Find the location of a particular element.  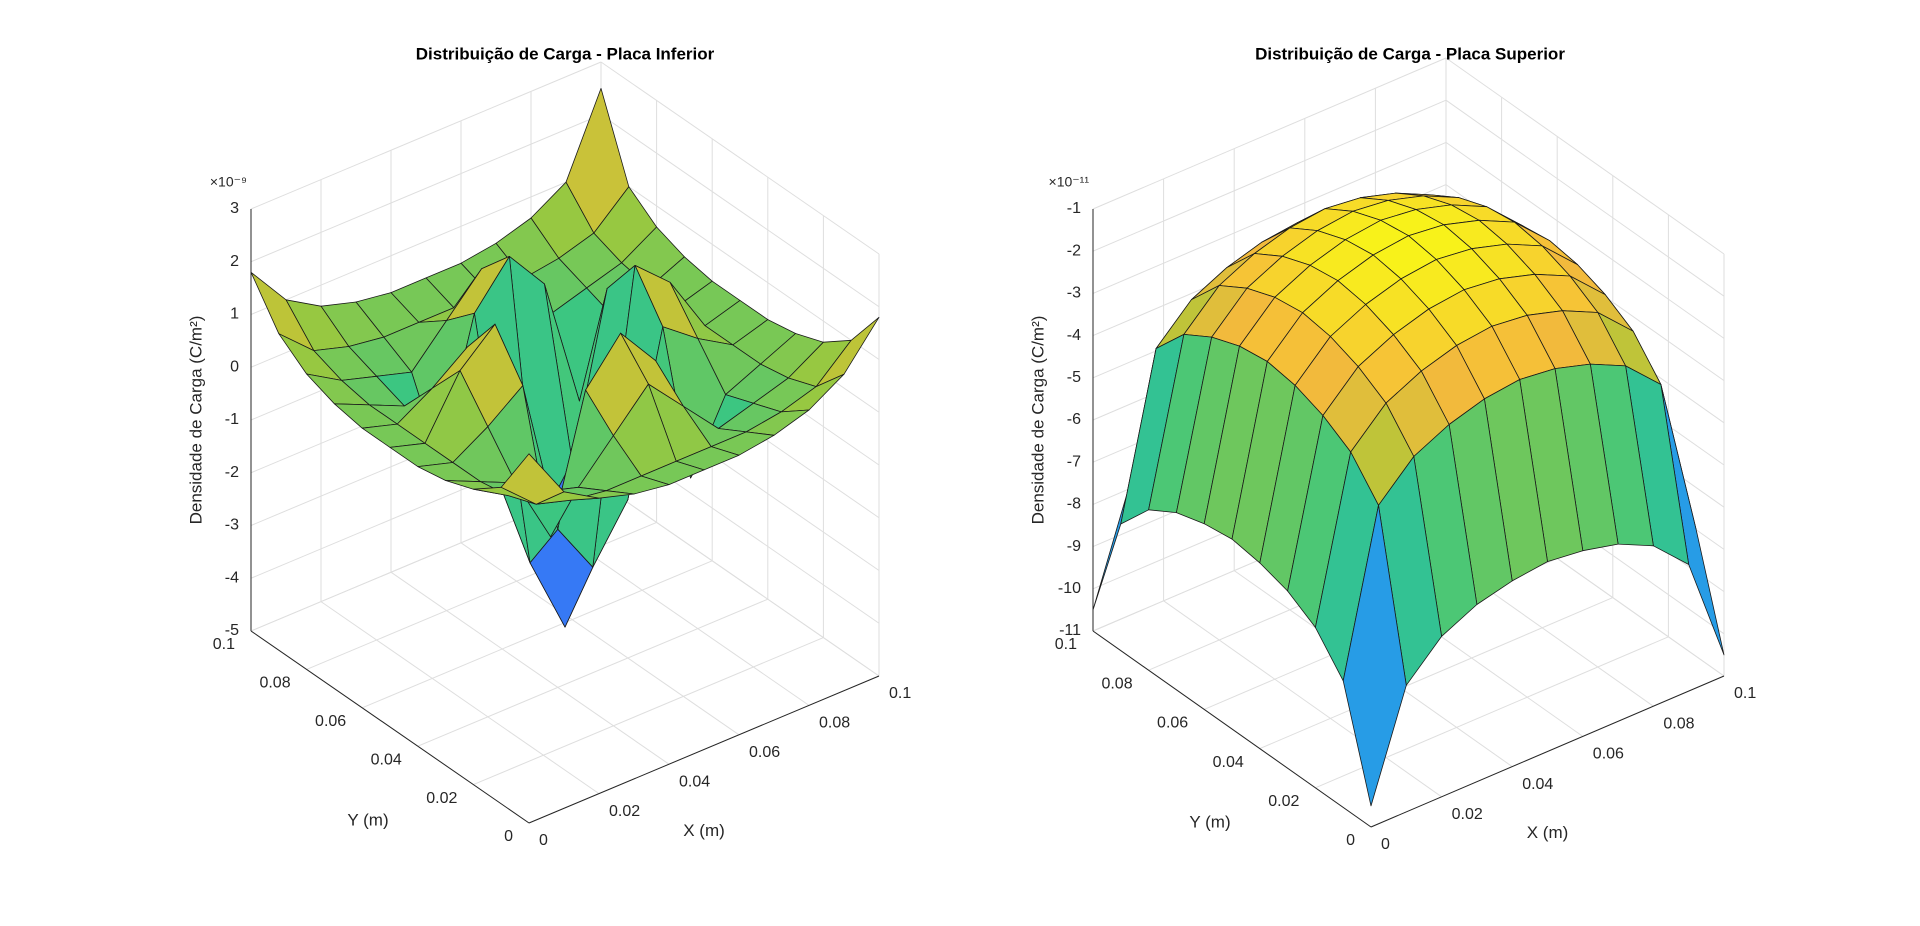

chart-title: Distribuição de Carga - Placa Superior is located at coordinates (1410, 53).